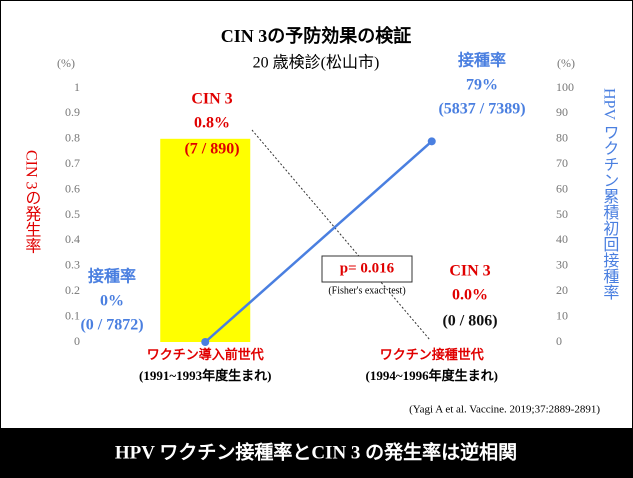 This screenshot has height=478, width=633. What do you see at coordinates (77, 341) in the screenshot?
I see `y-tick-label: 0` at bounding box center [77, 341].